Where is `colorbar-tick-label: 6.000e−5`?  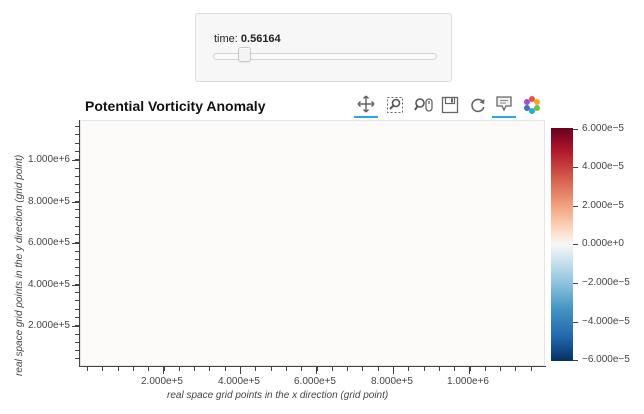 colorbar-tick-label: 6.000e−5 is located at coordinates (603, 128).